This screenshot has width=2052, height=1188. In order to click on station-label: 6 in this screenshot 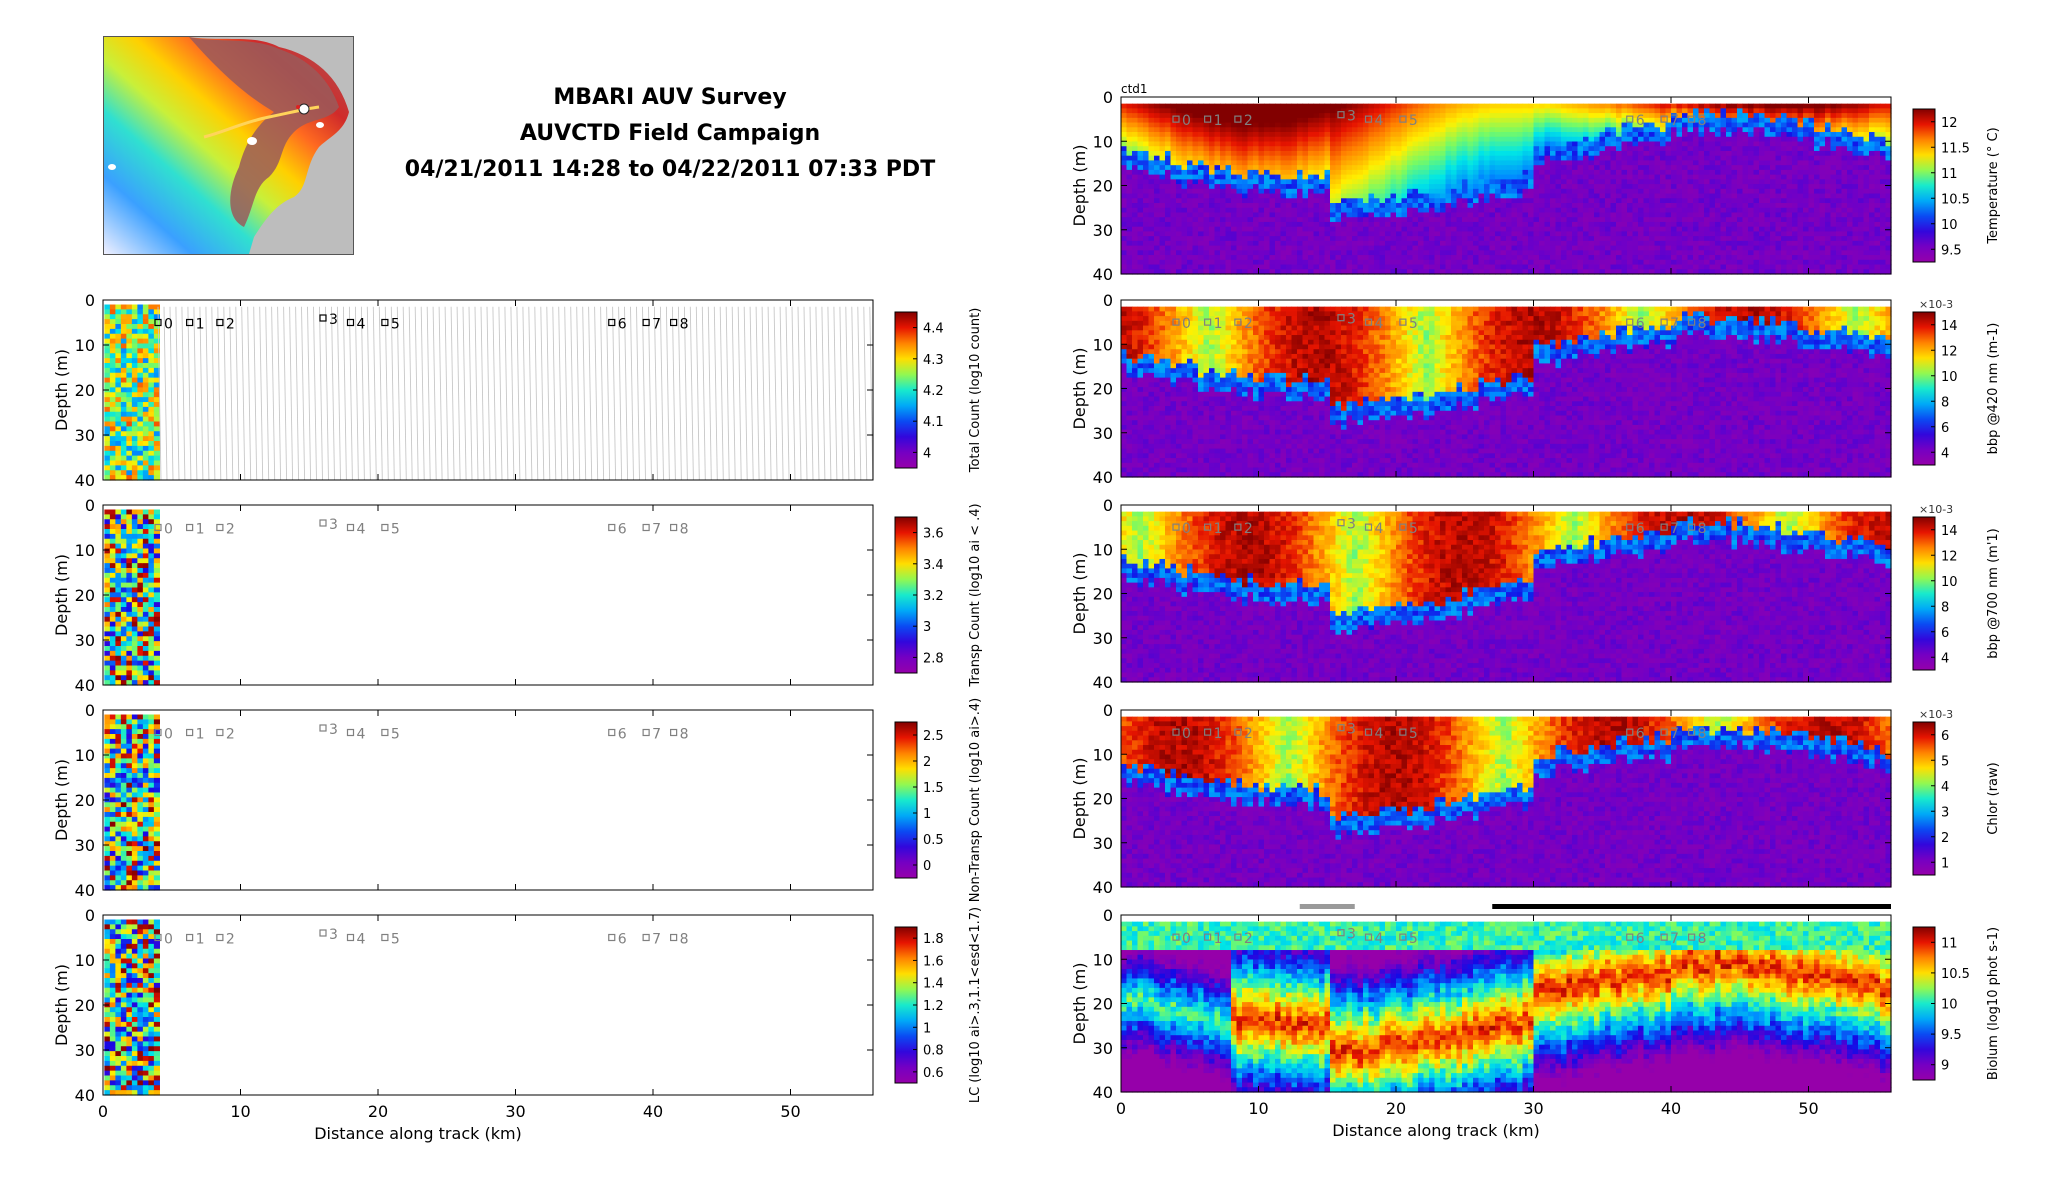, I will do `click(622, 530)`.